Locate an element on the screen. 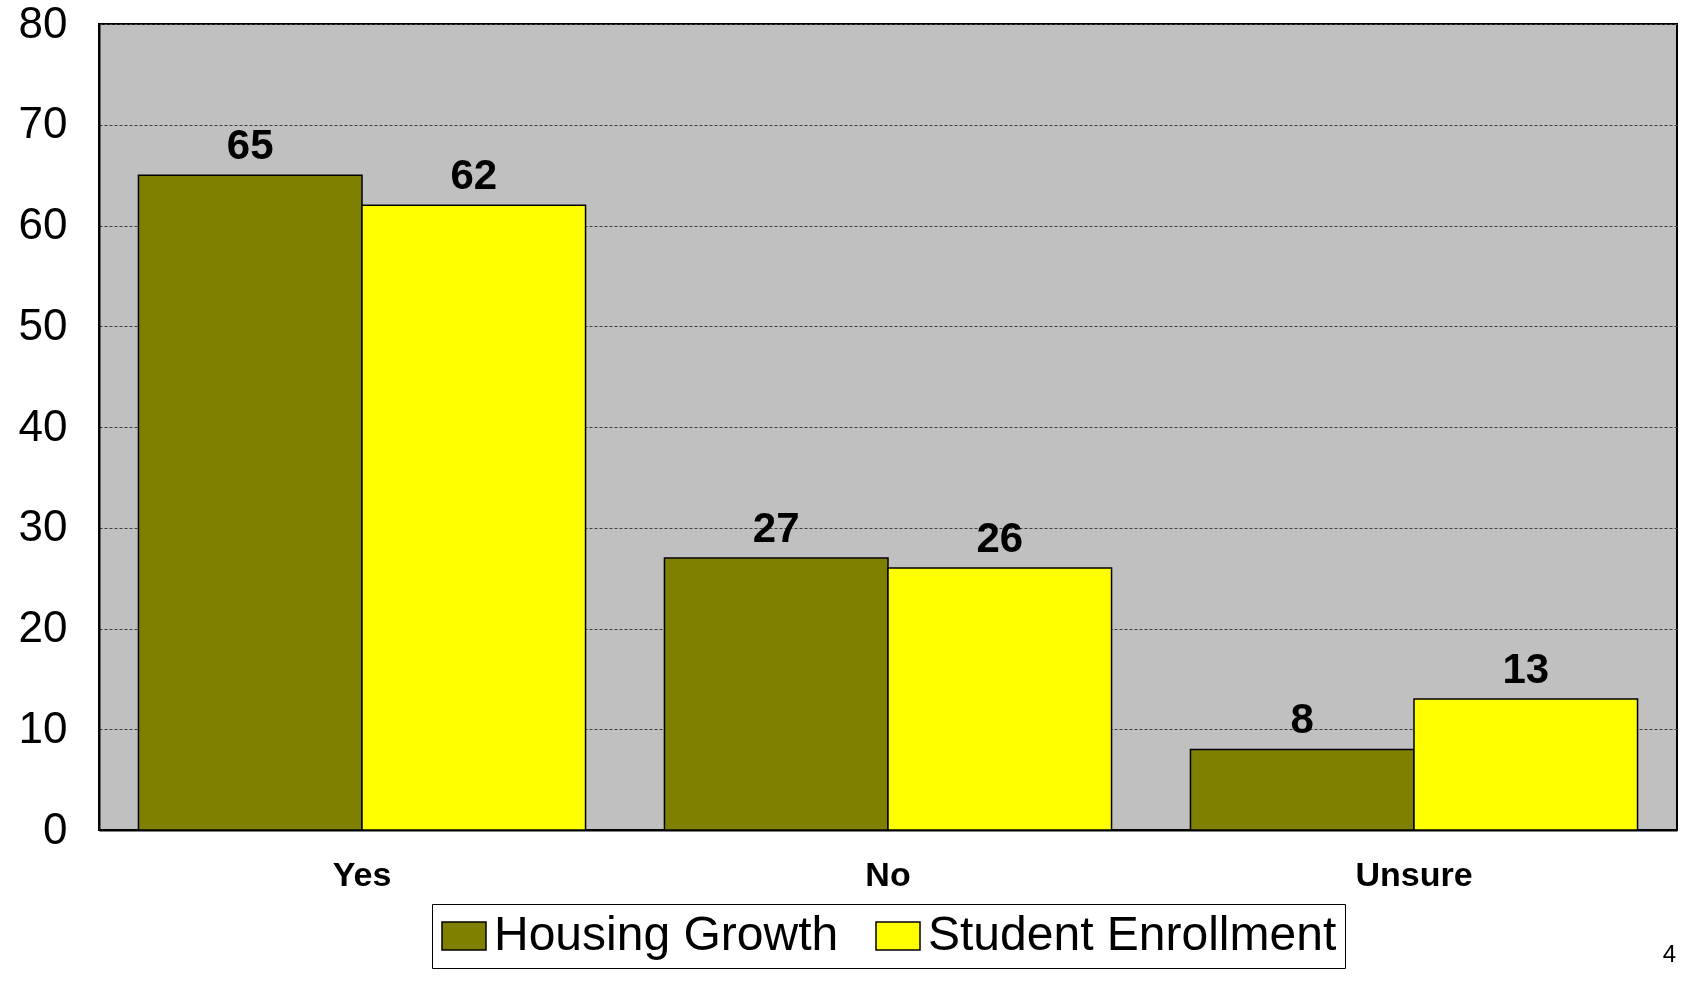 The height and width of the screenshot is (986, 1682). y-tick-label: 10 is located at coordinates (43, 727).